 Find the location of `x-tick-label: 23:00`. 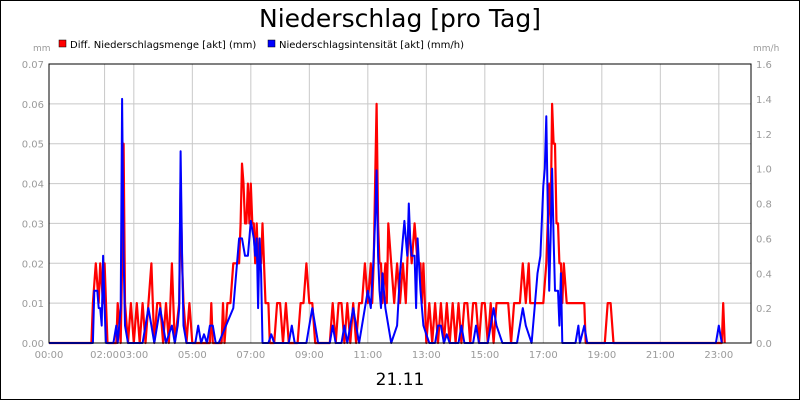

x-tick-label: 23:00 is located at coordinates (718, 355).